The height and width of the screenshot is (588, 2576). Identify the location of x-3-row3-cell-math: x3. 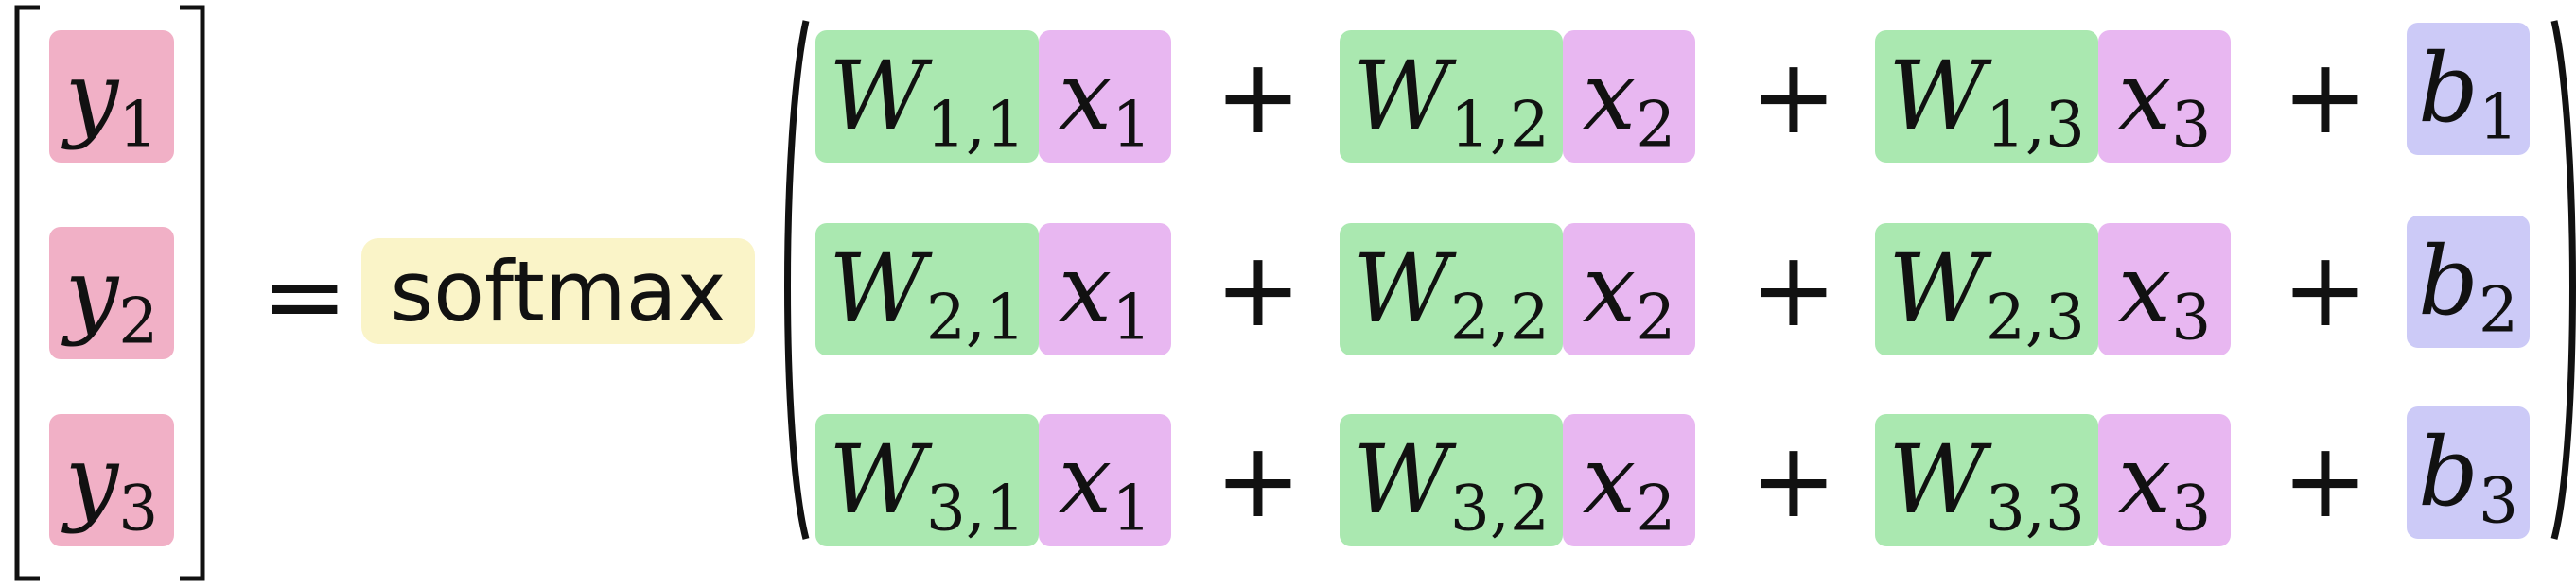
(2165, 486).